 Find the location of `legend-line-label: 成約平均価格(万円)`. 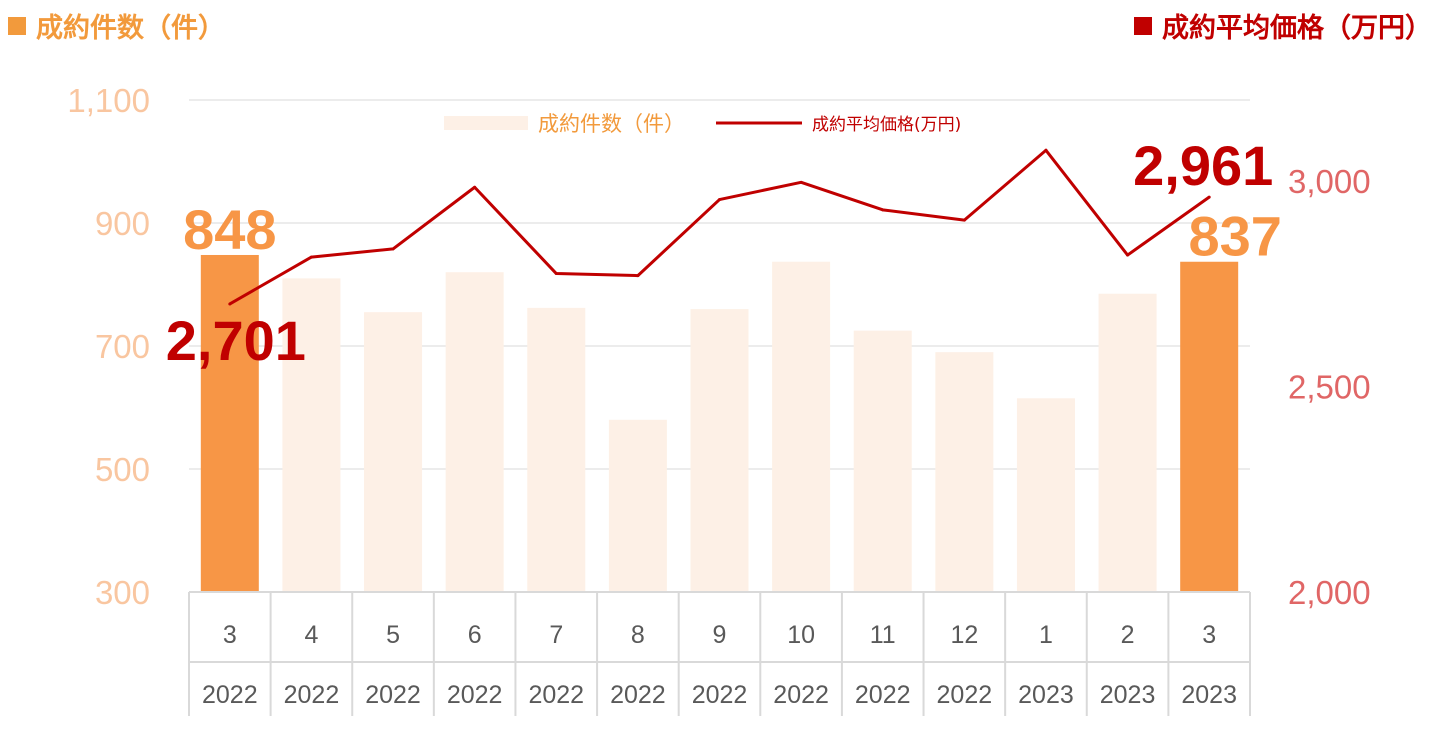

legend-line-label: 成約平均価格(万円) is located at coordinates (886, 125).